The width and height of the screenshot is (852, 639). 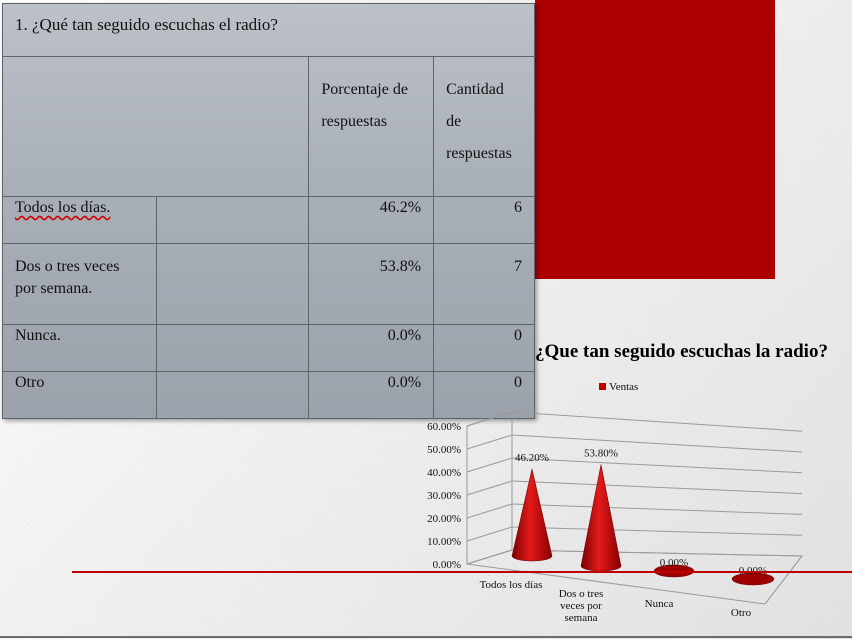 What do you see at coordinates (659, 604) in the screenshot?
I see `x-tick-label: Nunca` at bounding box center [659, 604].